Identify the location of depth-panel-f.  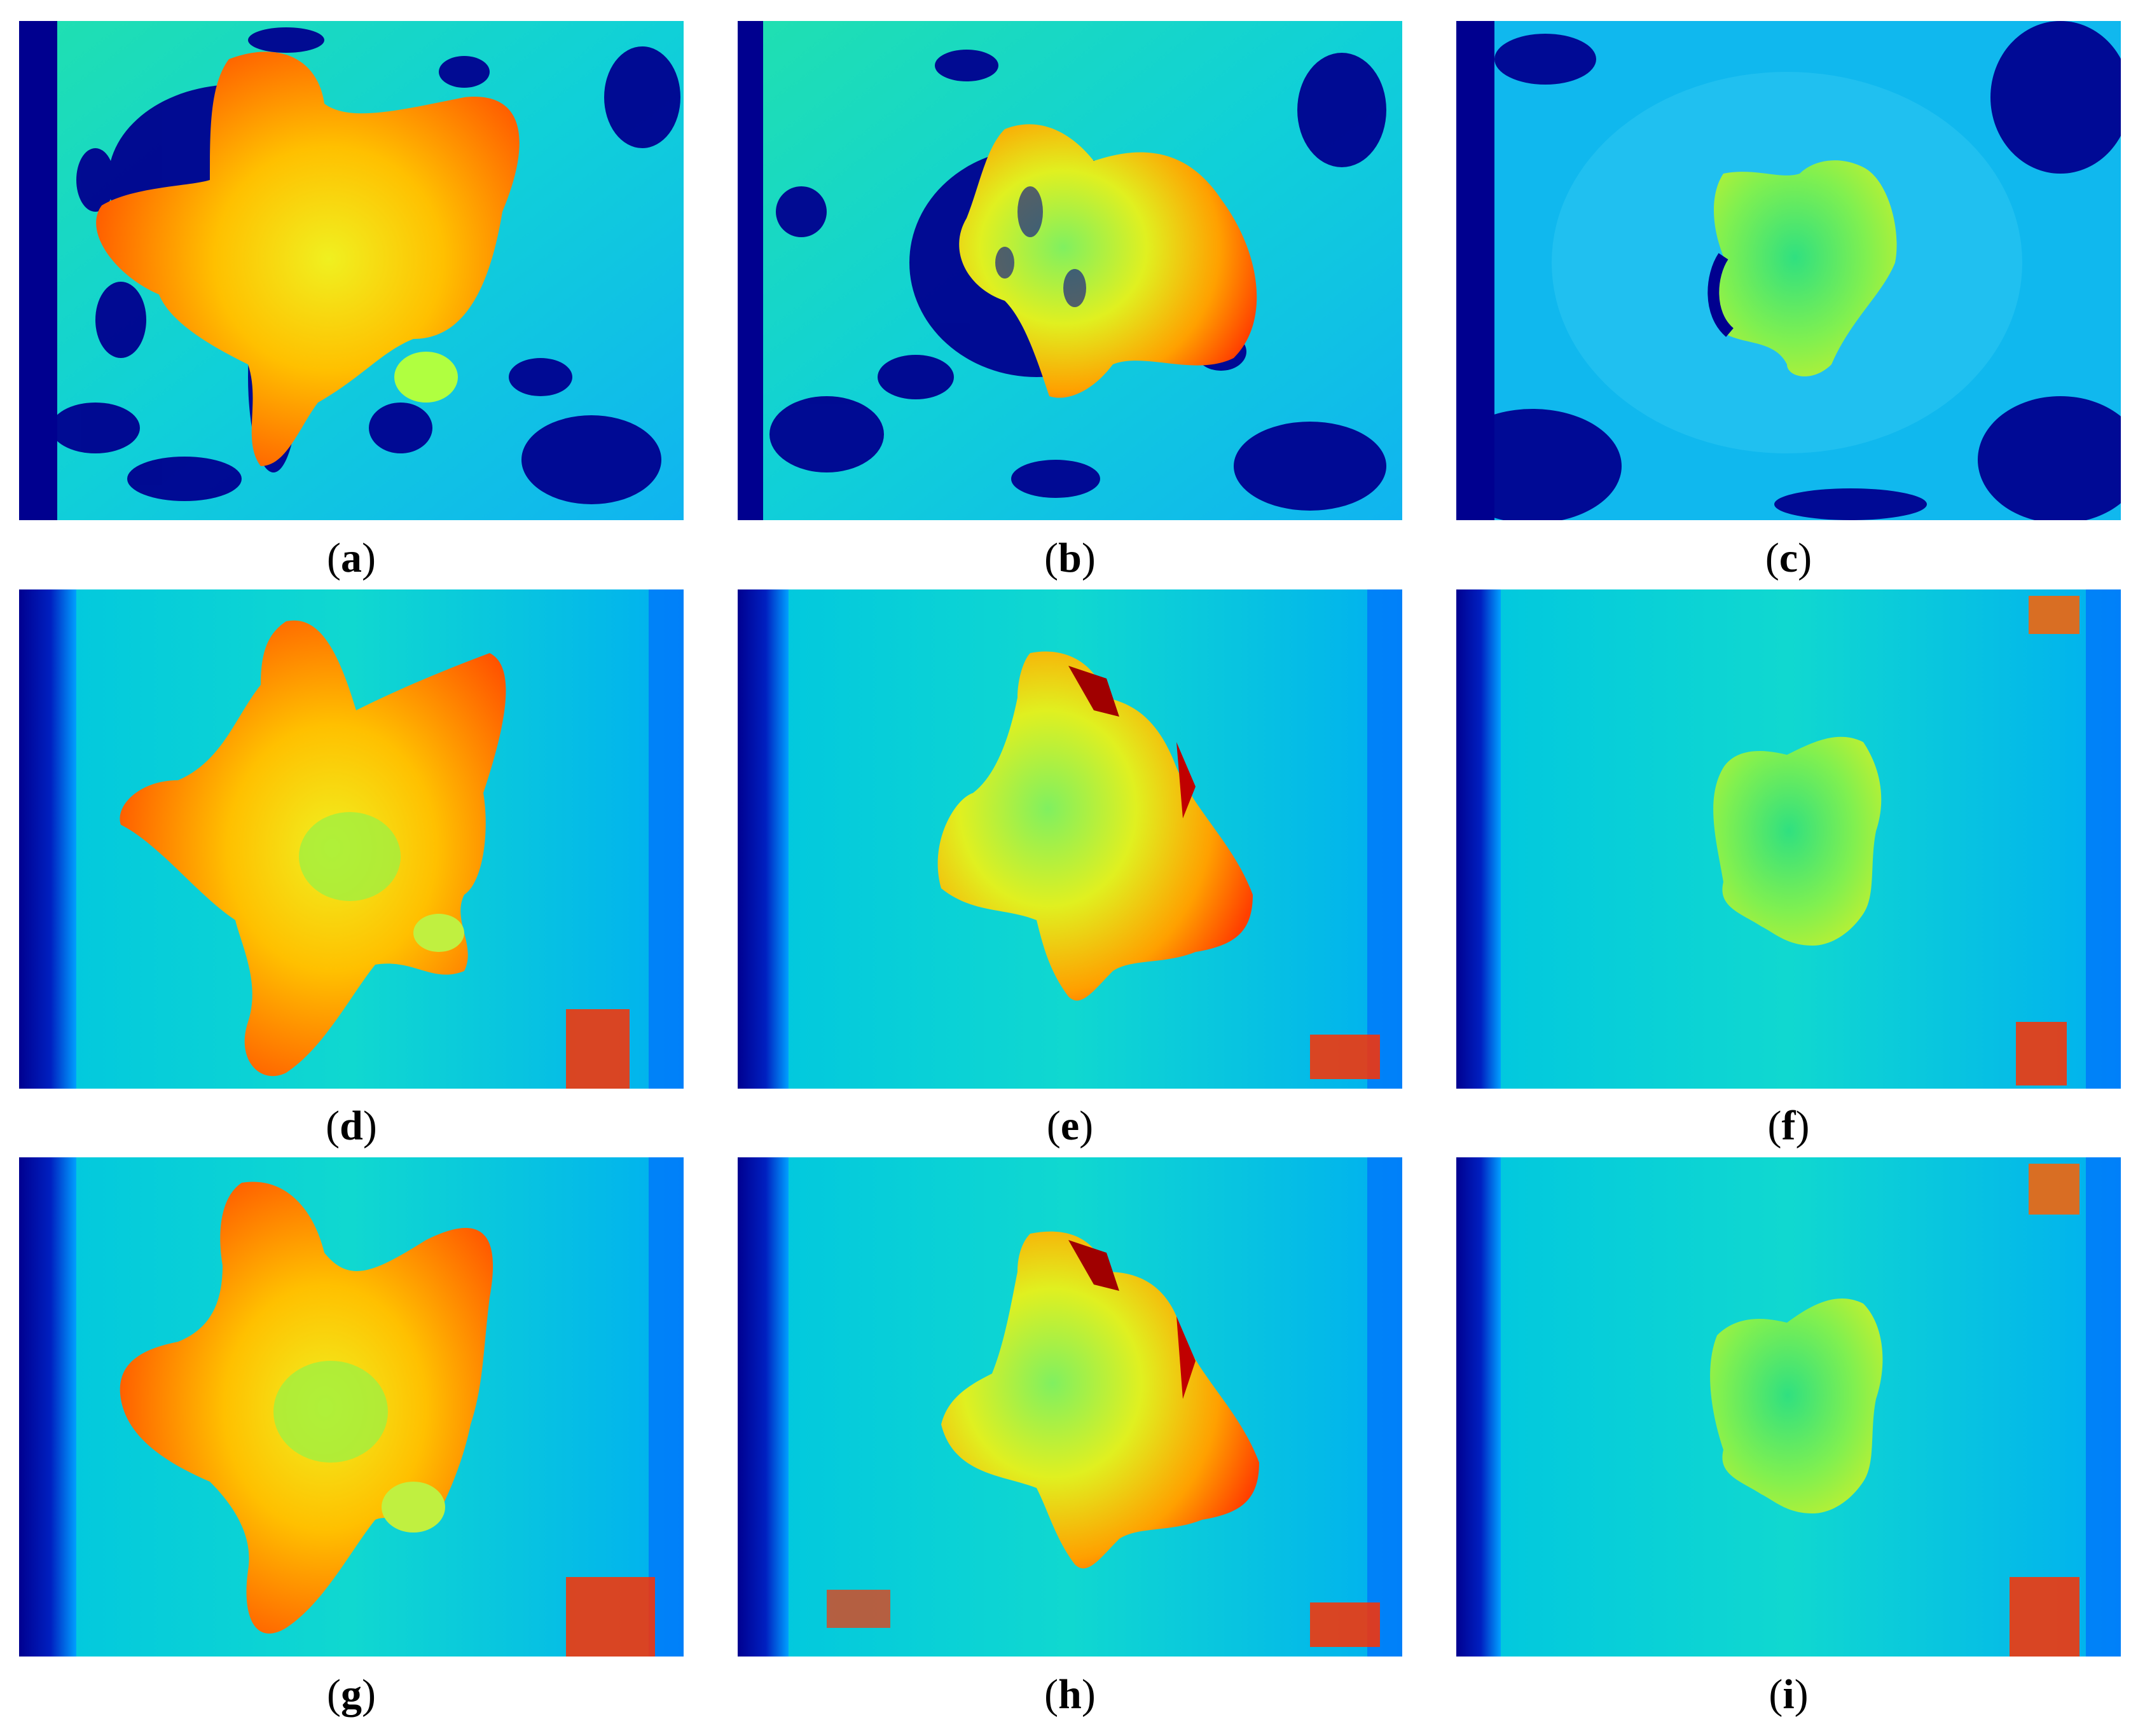
(1788, 839).